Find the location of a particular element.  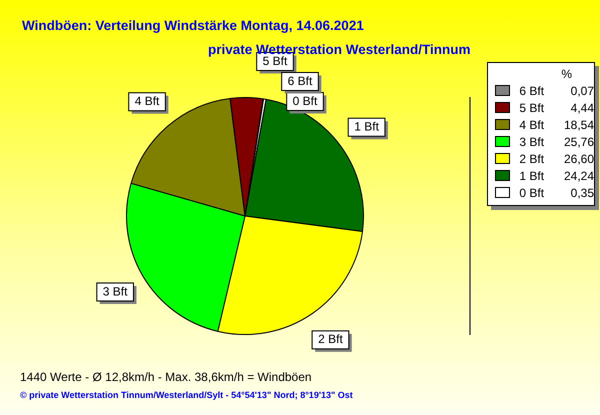

legend-label: 5 Bft is located at coordinates (532, 107).